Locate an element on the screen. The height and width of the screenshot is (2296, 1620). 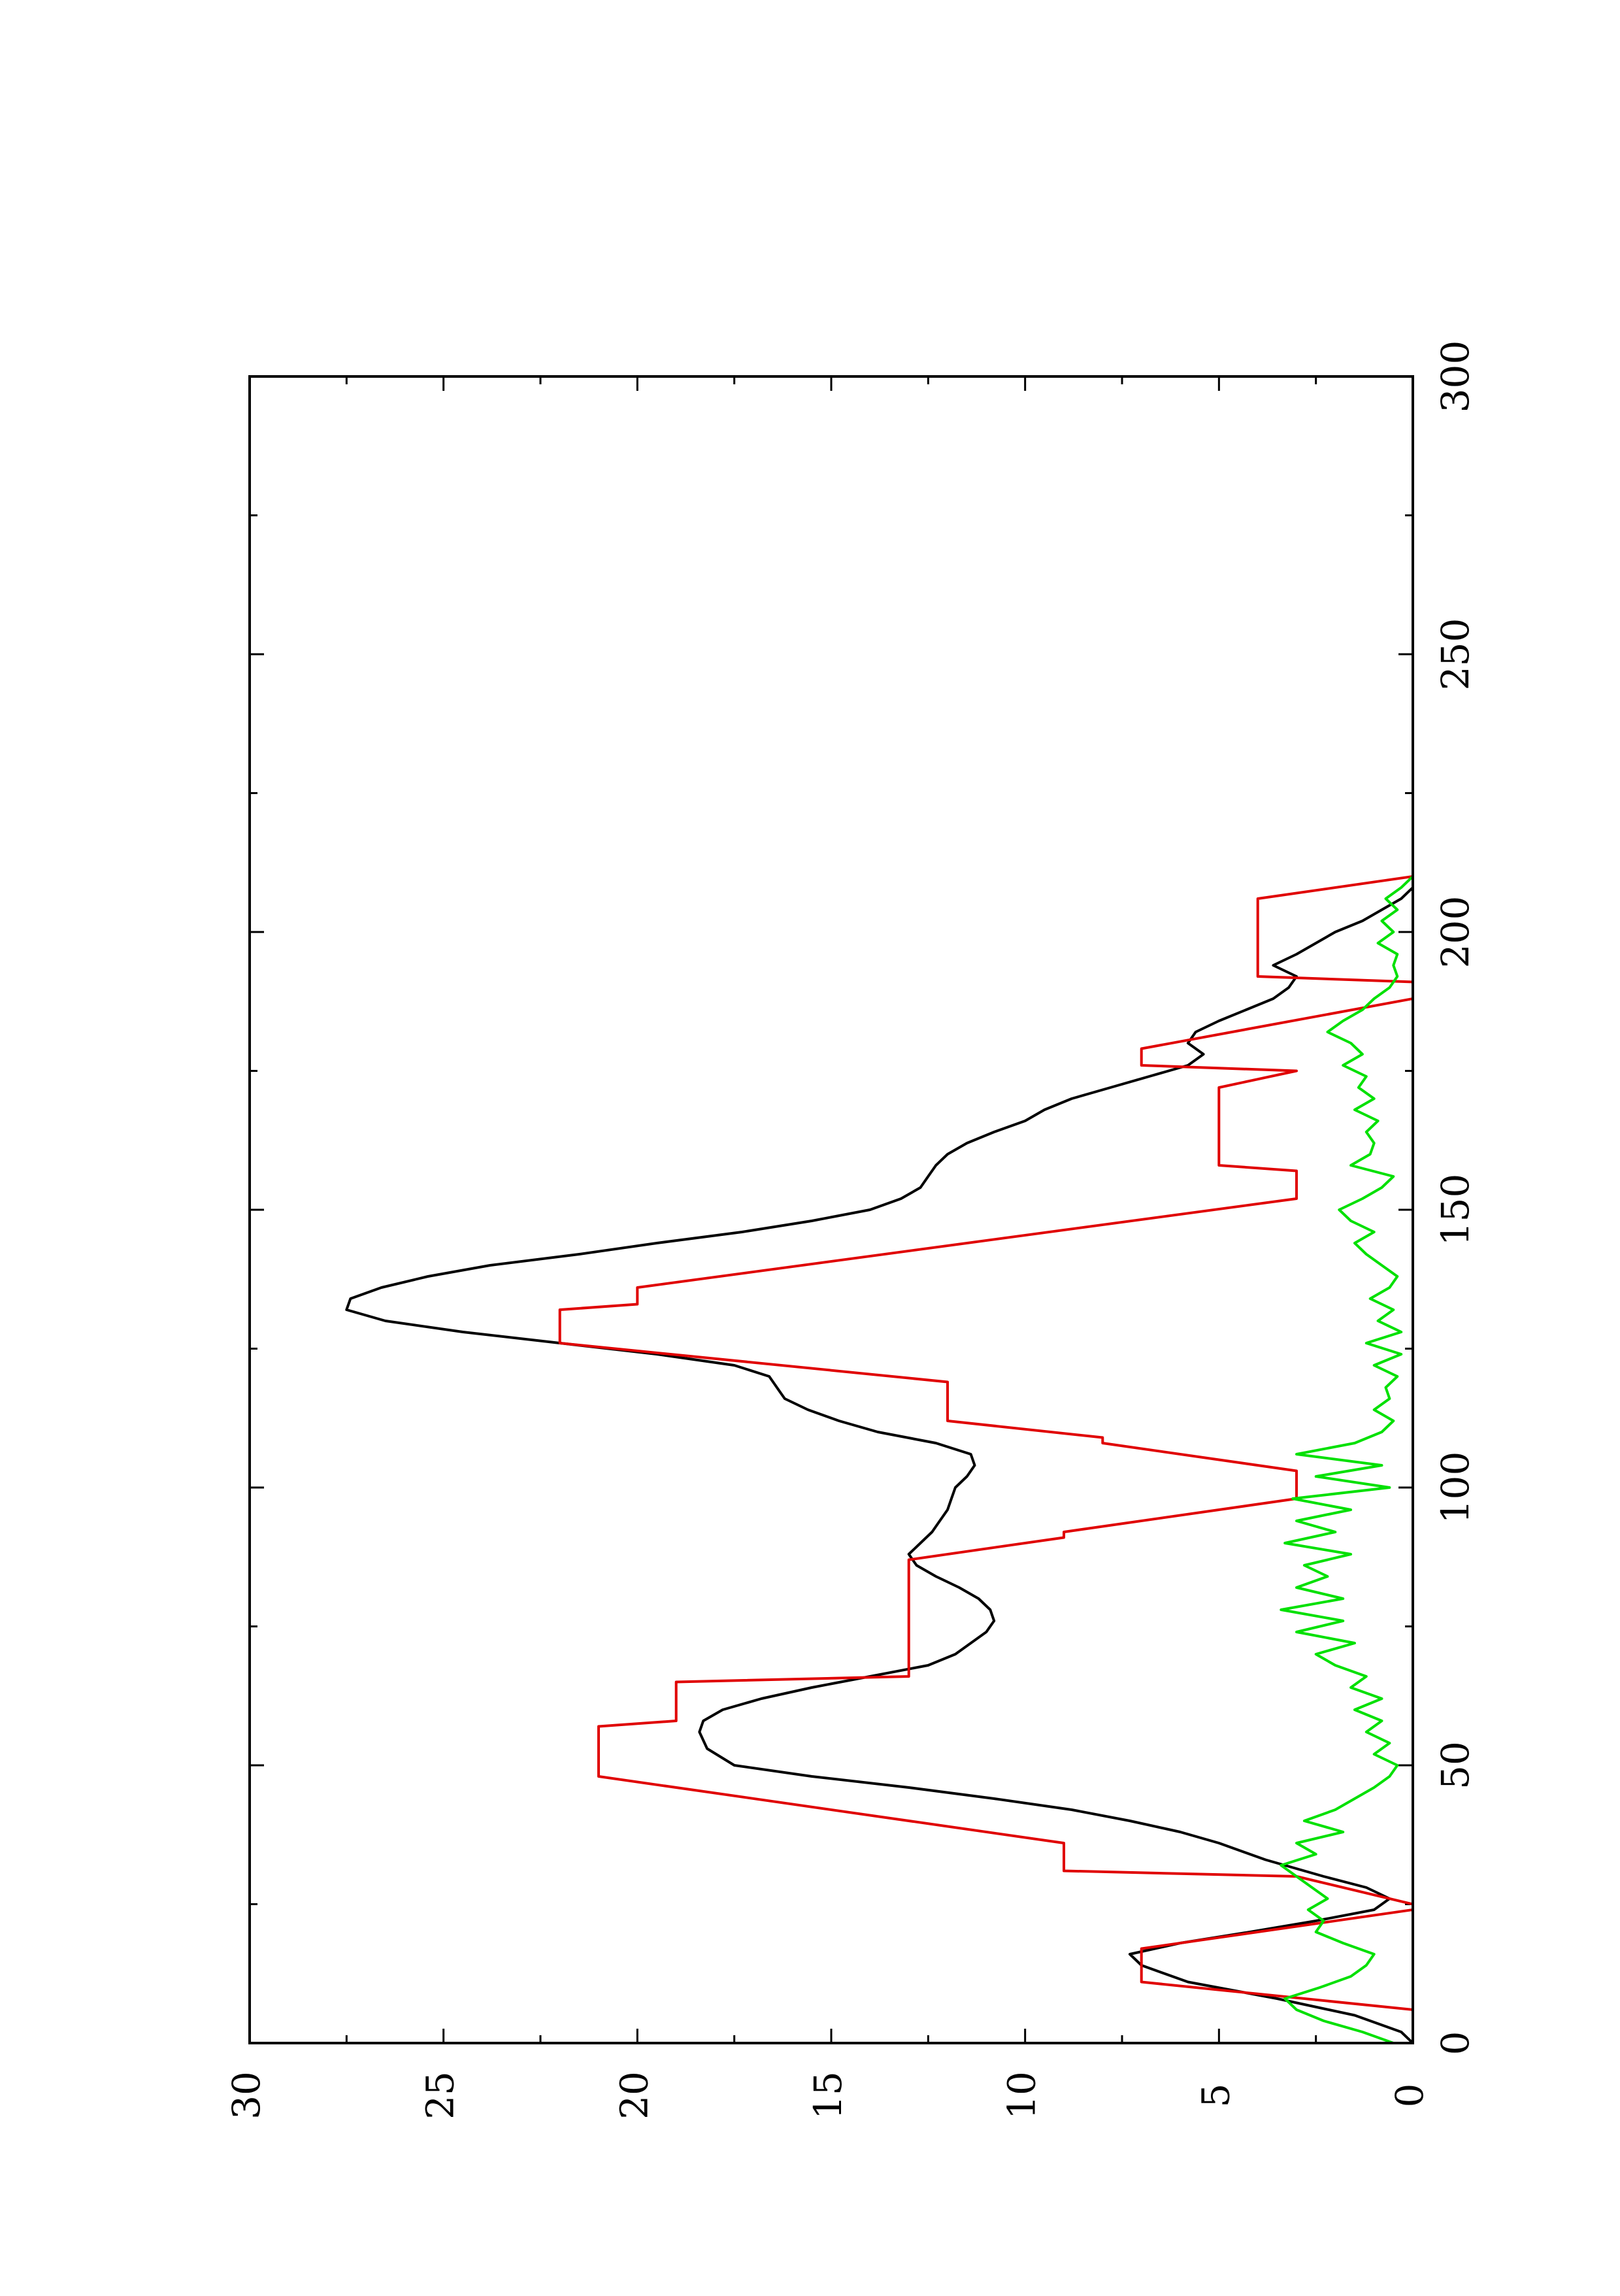
y-tick-label: 25 is located at coordinates (440, 2095).